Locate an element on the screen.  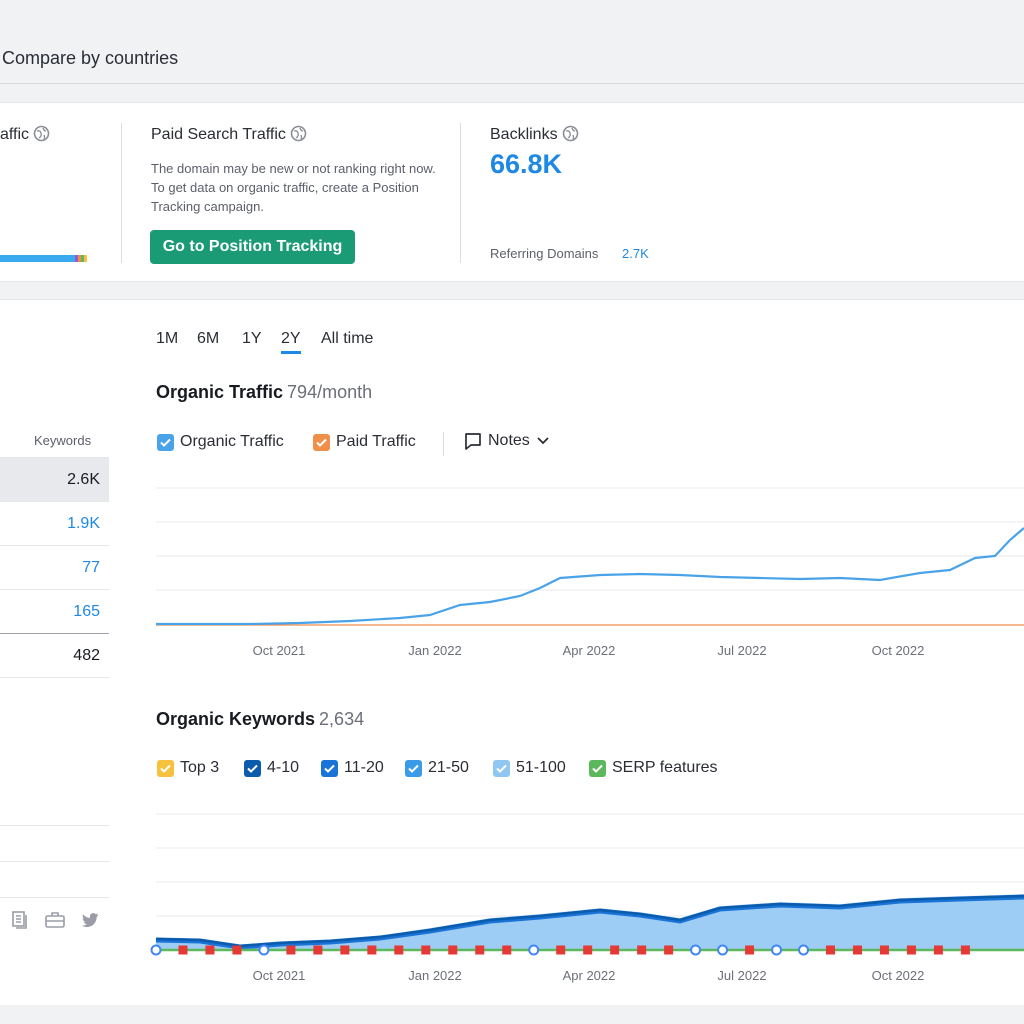
referring-domains-value: 2.7K is located at coordinates (635, 253).